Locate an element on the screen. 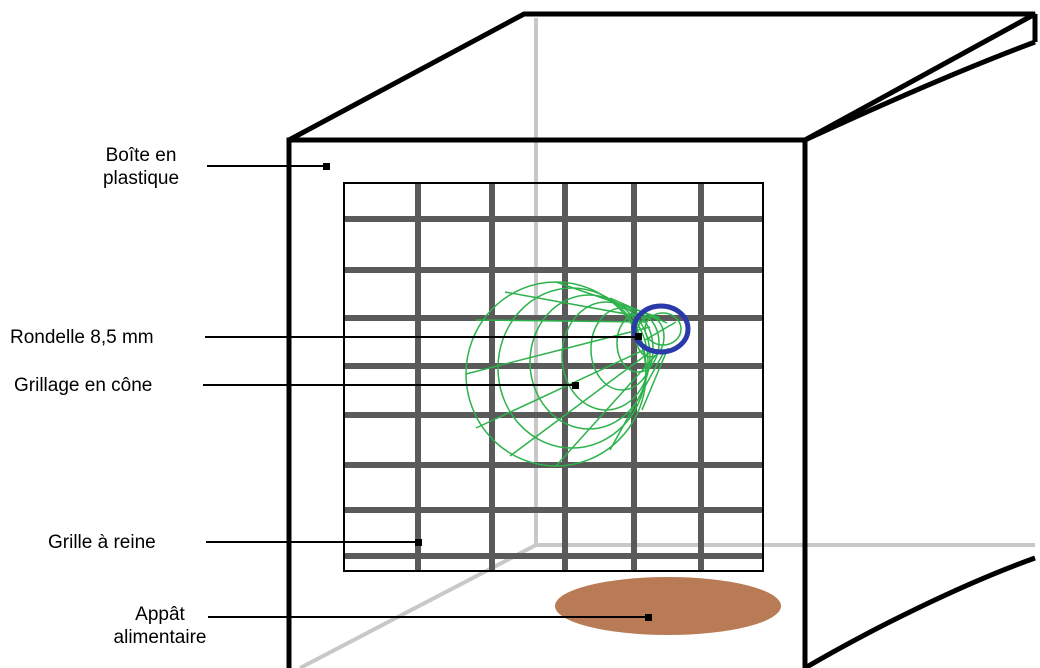 This screenshot has height=668, width=1040. box-right-top-edge is located at coordinates (919, 91).